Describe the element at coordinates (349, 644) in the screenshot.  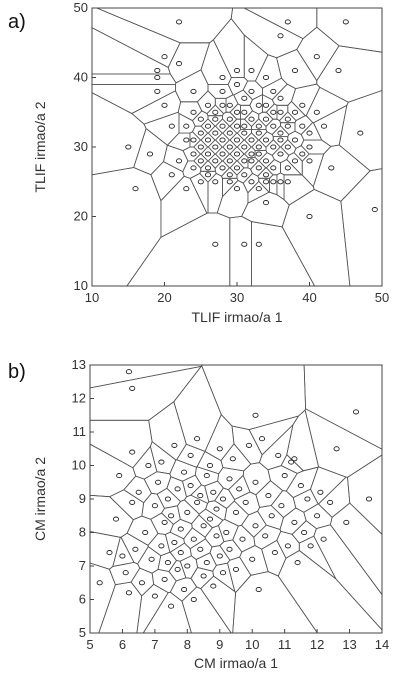
I see `x-tick-label: 13` at that location.